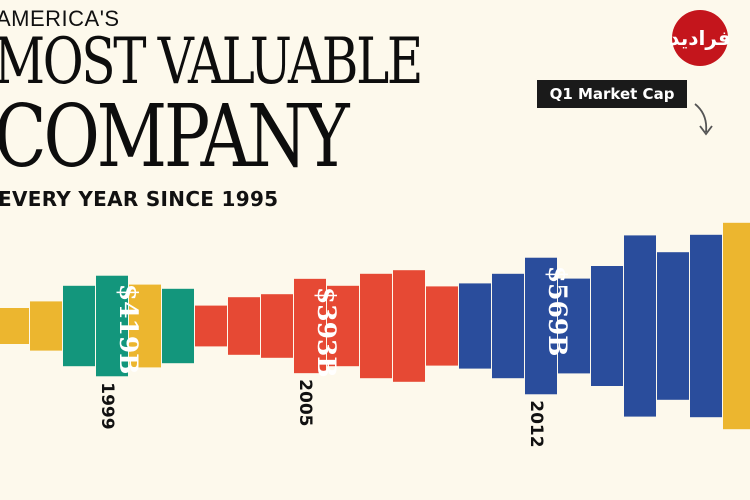 Image resolution: width=750 pixels, height=500 pixels. What do you see at coordinates (244, 326) in the screenshot?
I see `bar-2003` at bounding box center [244, 326].